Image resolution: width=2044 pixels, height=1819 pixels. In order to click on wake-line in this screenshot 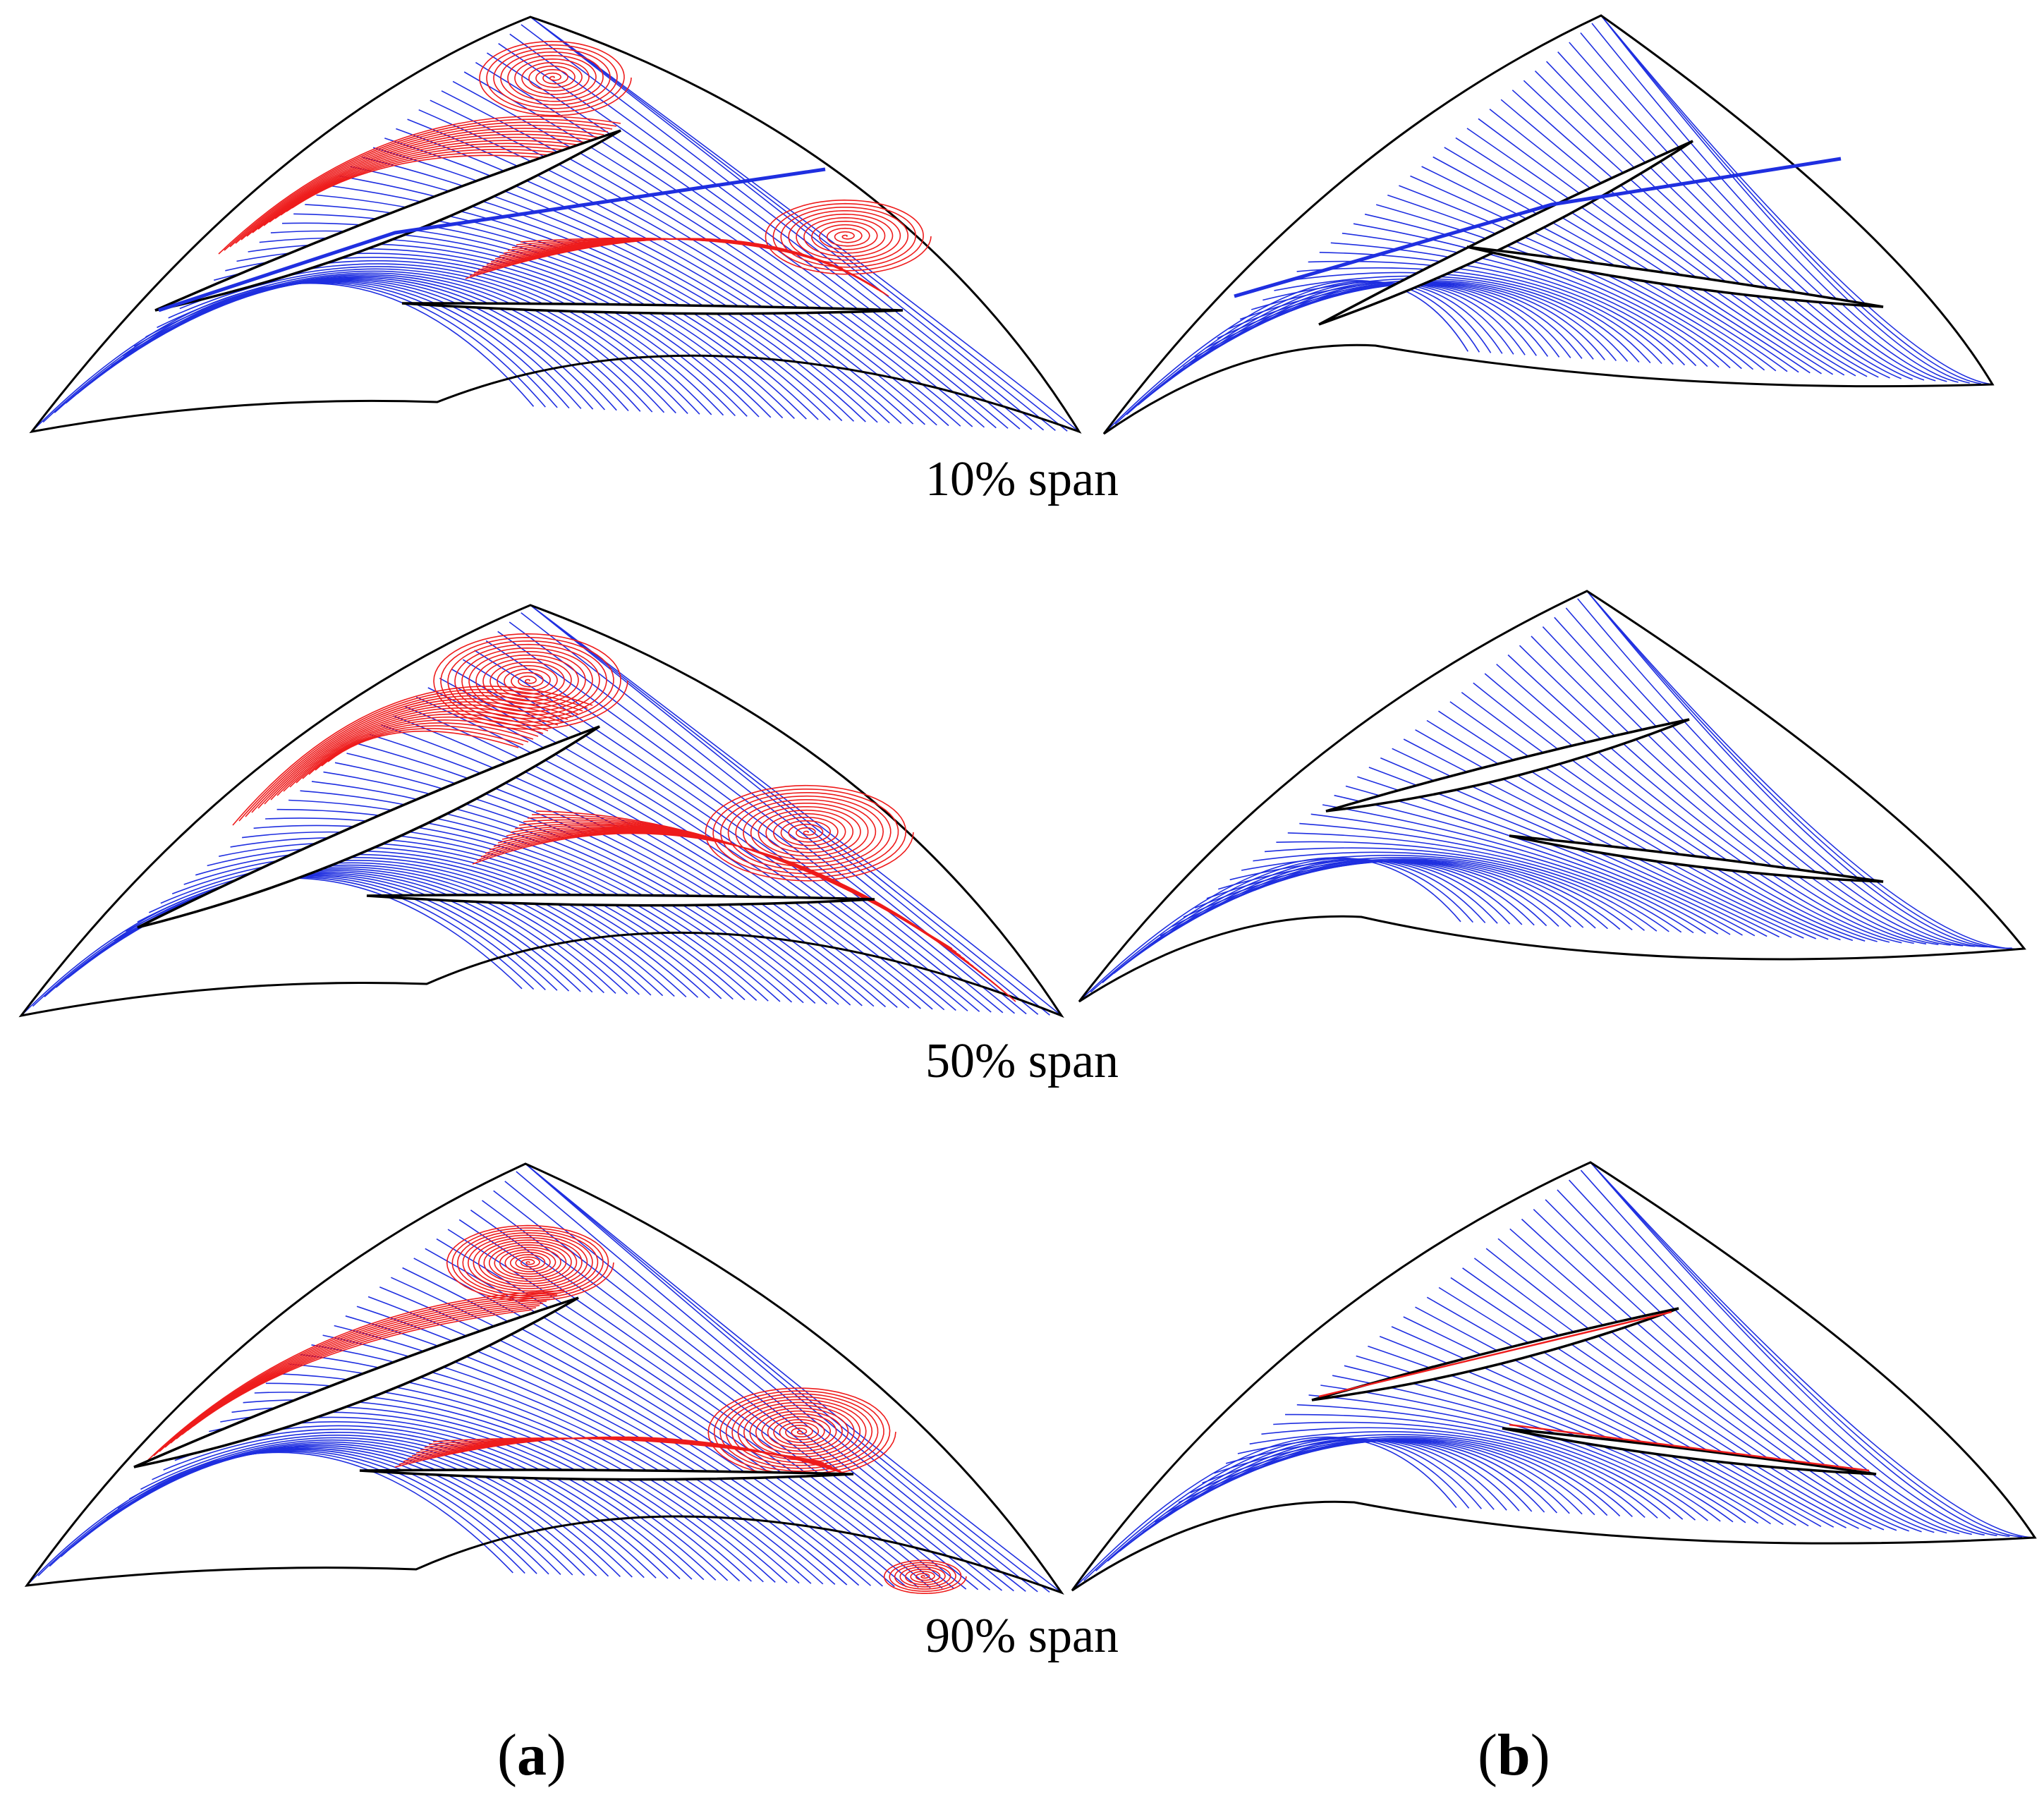, I will do `click(492, 239)`.